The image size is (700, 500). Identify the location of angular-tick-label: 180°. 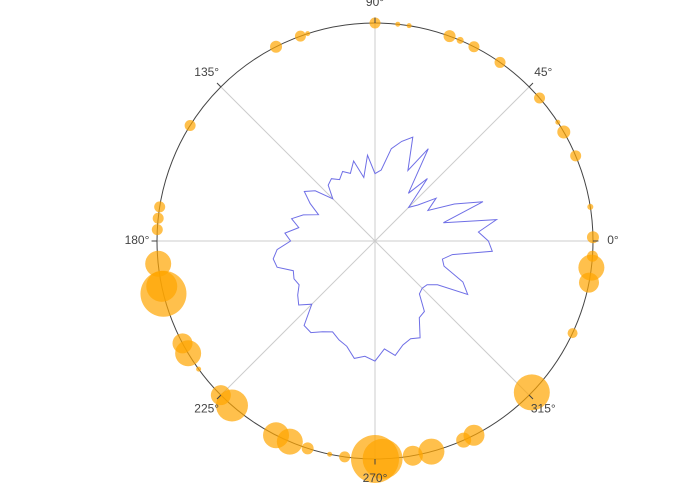
(137, 240).